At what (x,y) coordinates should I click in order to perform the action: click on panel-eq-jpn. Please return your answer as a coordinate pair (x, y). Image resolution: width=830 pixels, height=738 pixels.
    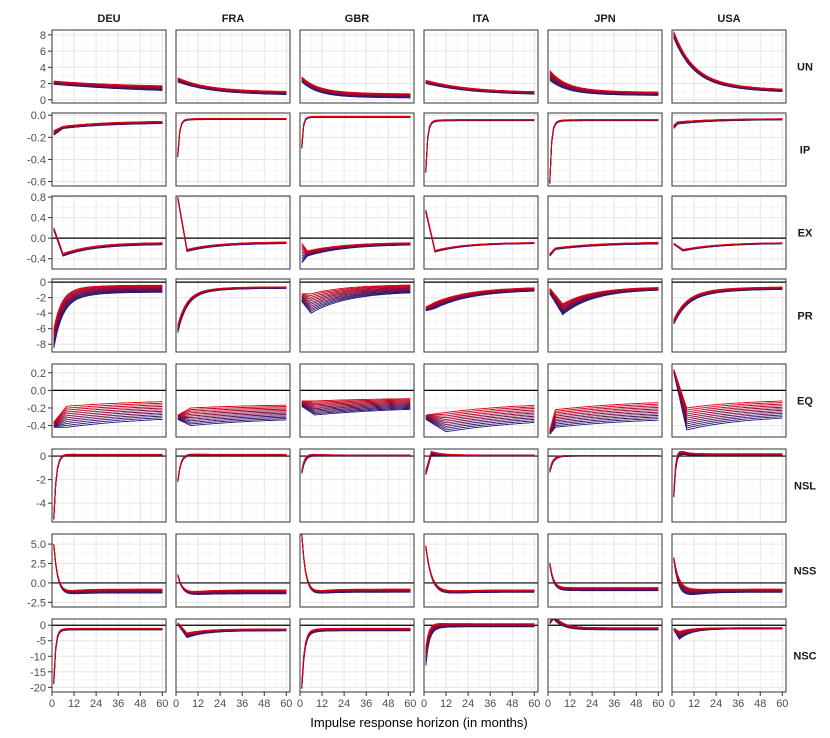
    Looking at the image, I should click on (605, 400).